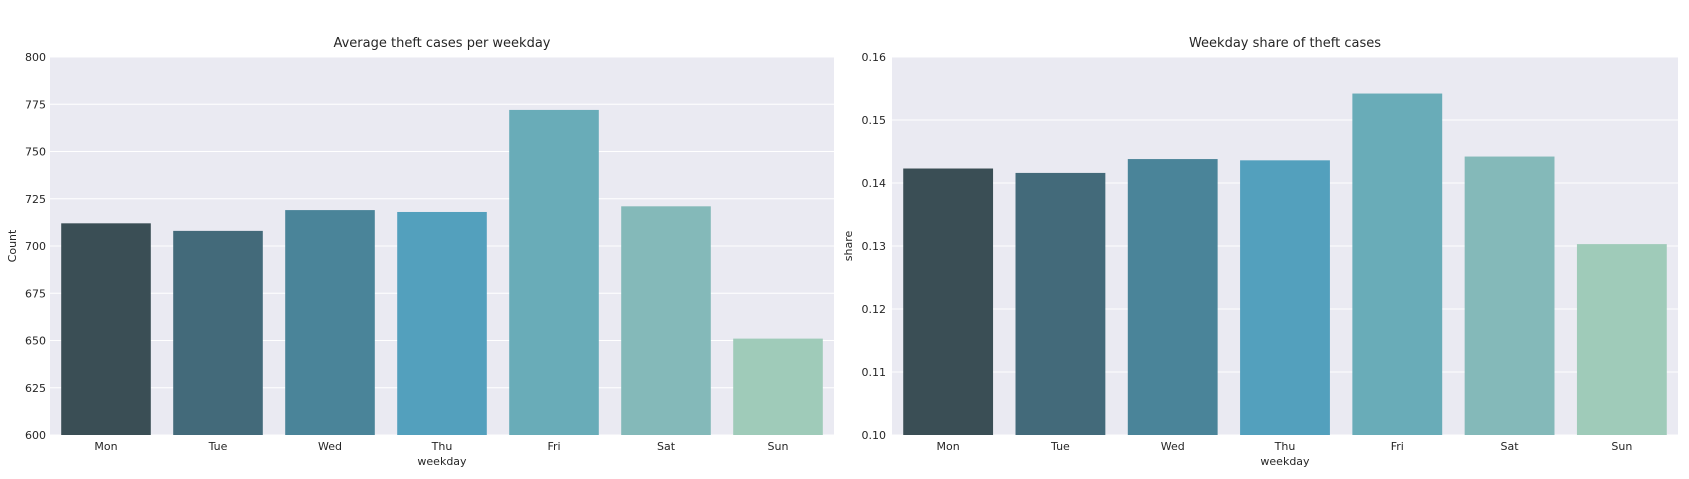 This screenshot has width=1689, height=479. What do you see at coordinates (35, 246) in the screenshot?
I see `y-tick-label: 700` at bounding box center [35, 246].